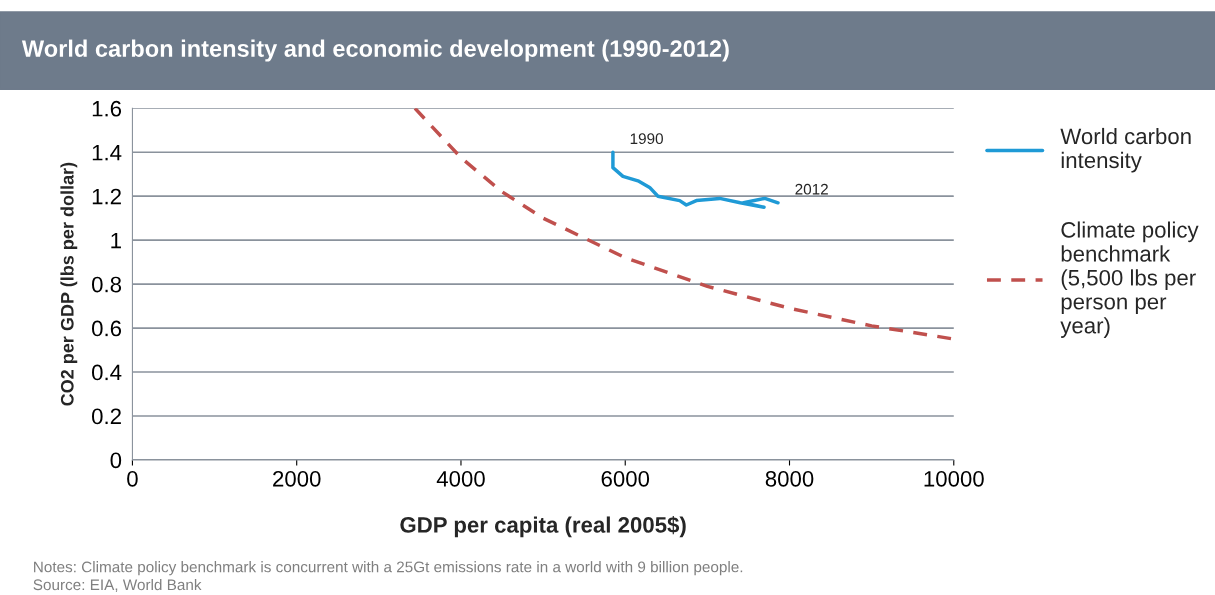  Describe the element at coordinates (69, 284) in the screenshot. I see `y-axis-title: CO2 per GDP (lbs per dollar)` at that location.